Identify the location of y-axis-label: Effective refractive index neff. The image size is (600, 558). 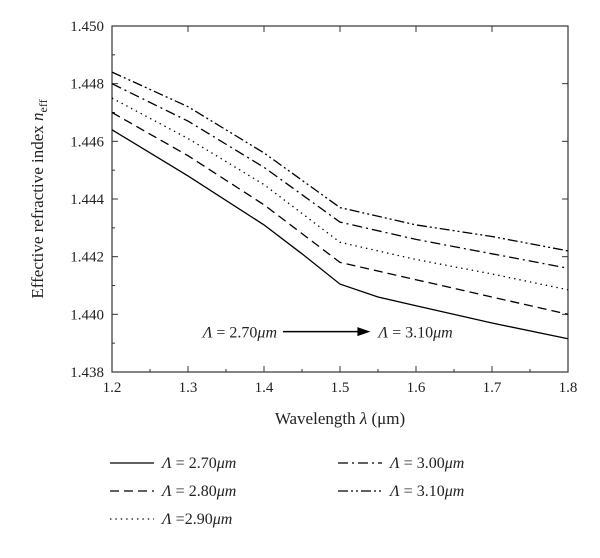
(39, 198).